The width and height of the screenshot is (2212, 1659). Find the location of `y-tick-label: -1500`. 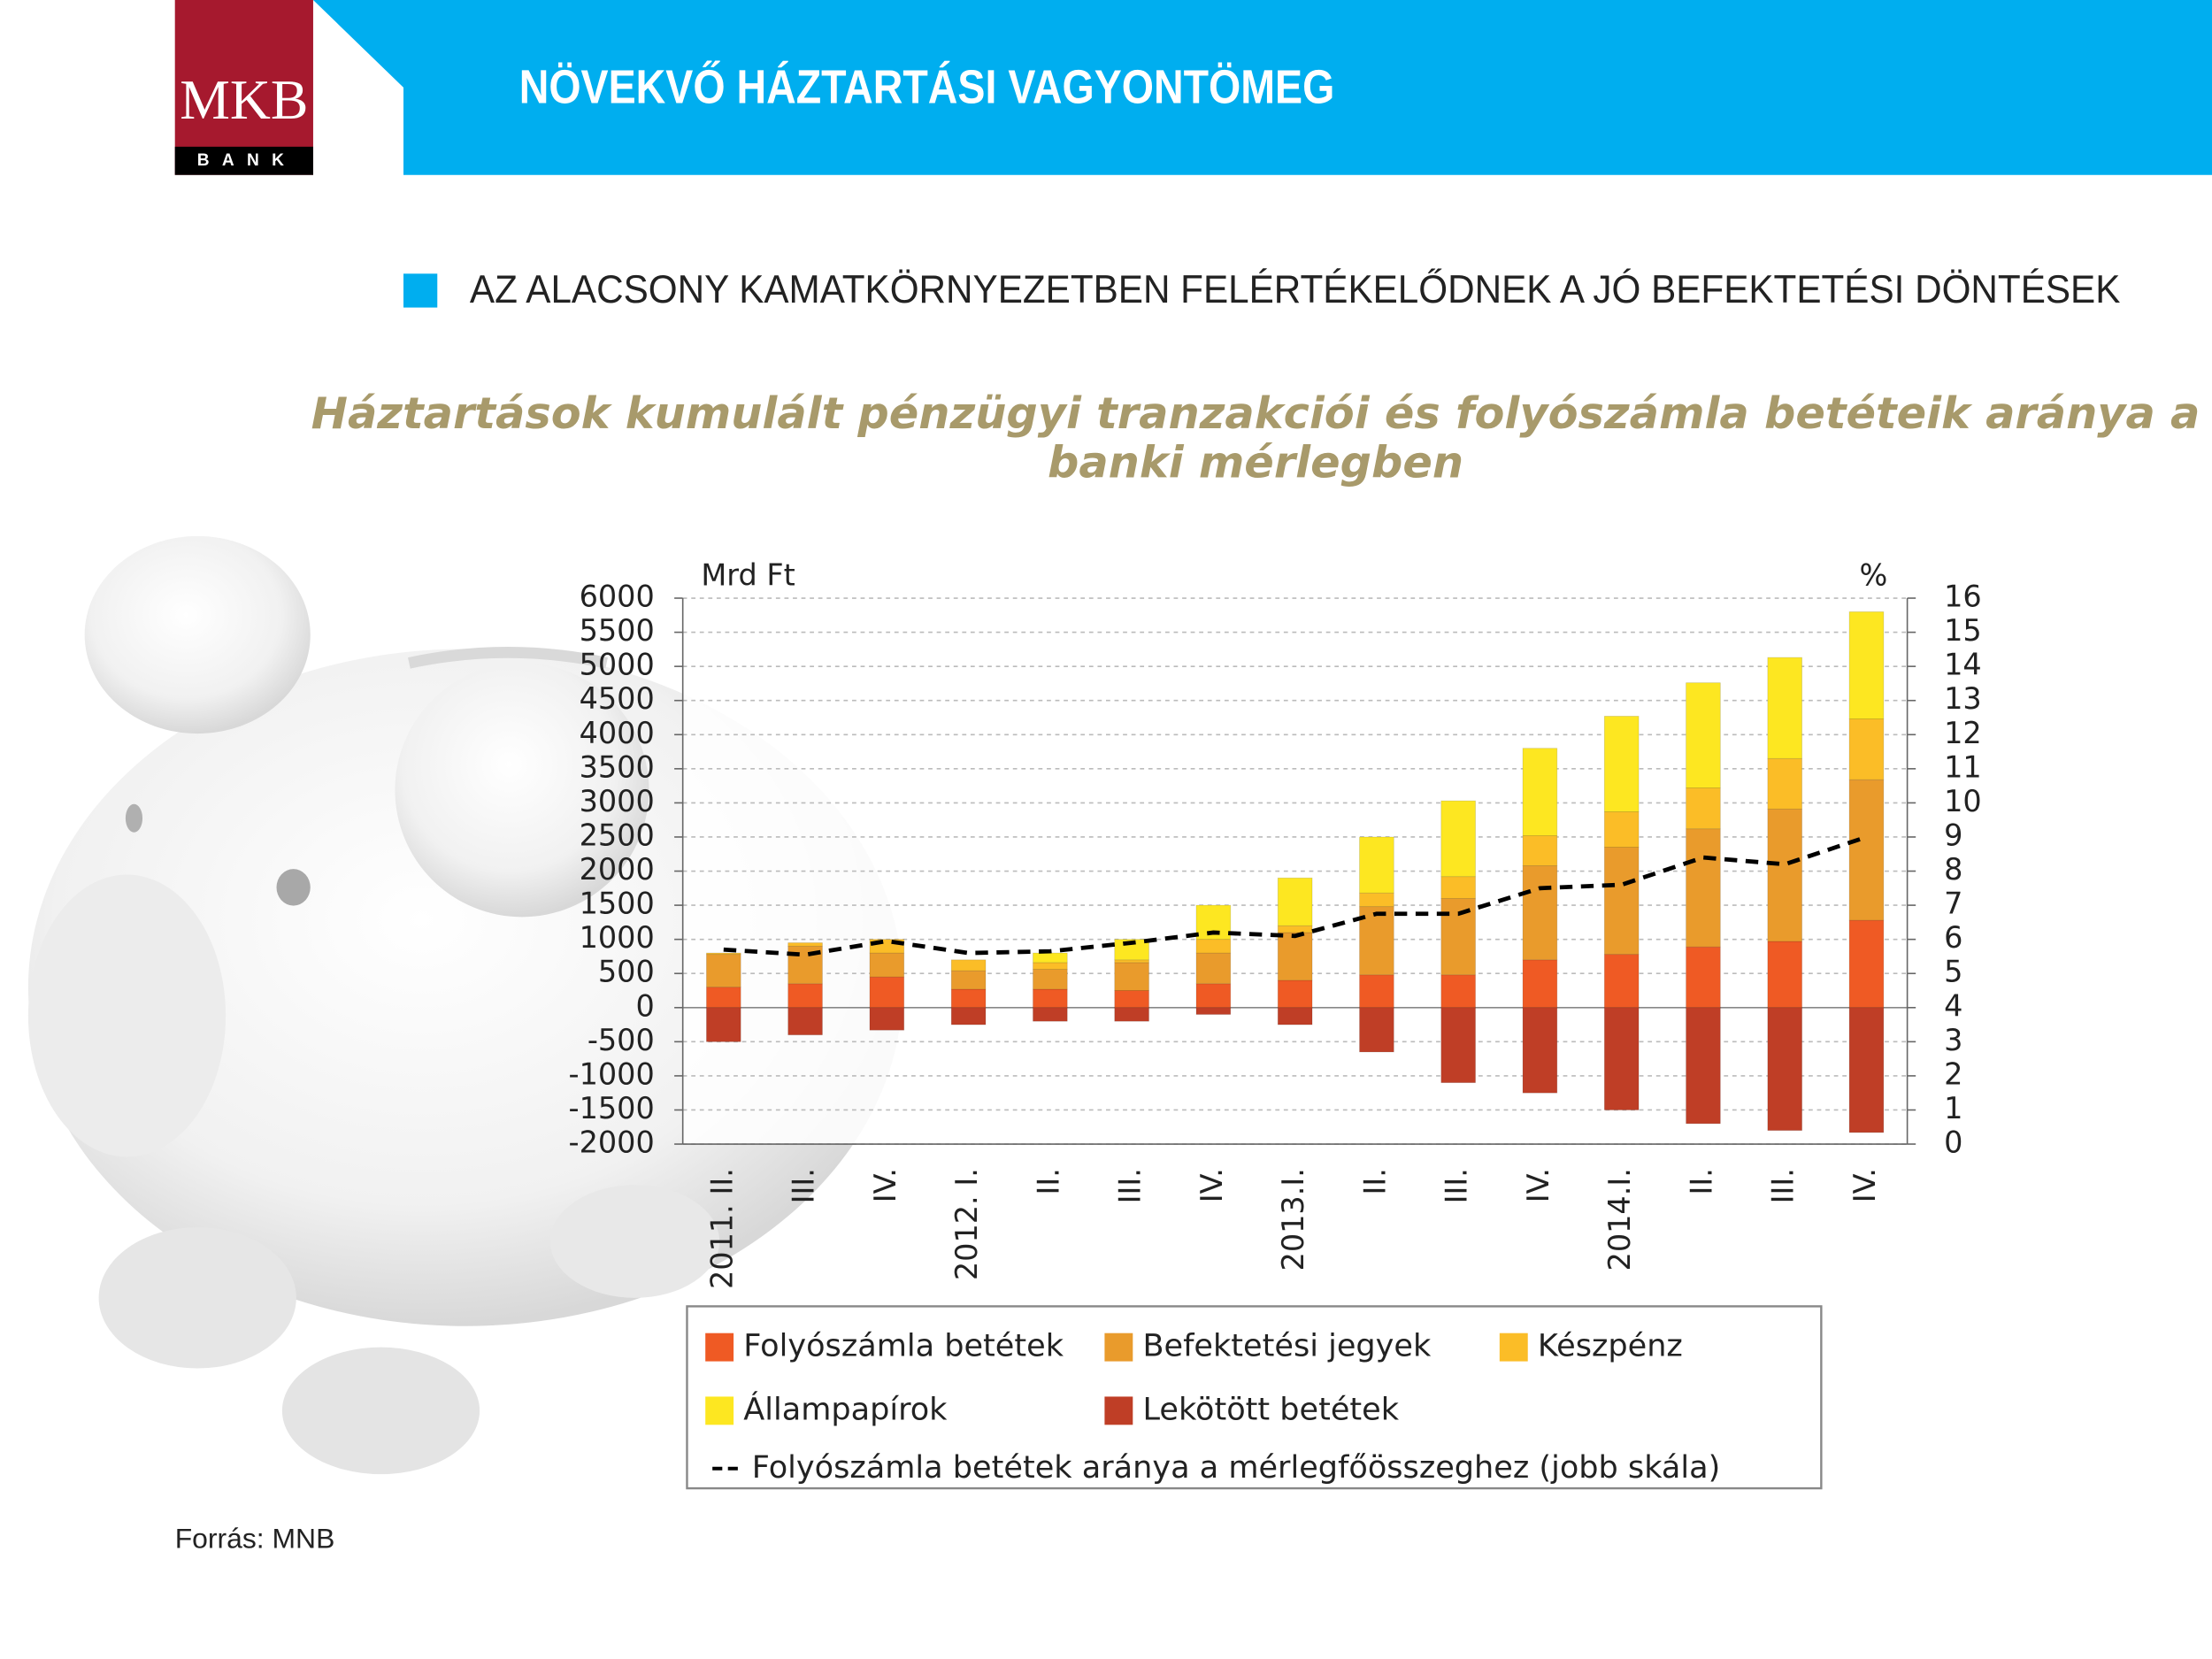

y-tick-label: -1500 is located at coordinates (612, 1108).